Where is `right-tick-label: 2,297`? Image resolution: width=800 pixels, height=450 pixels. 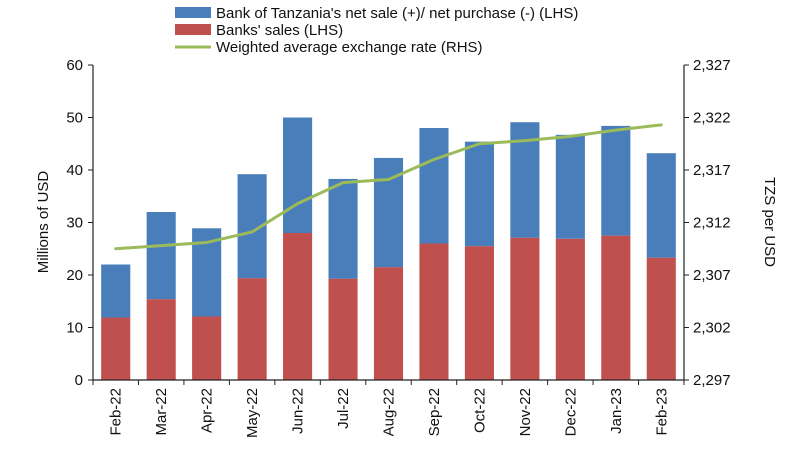 right-tick-label: 2,297 is located at coordinates (712, 380).